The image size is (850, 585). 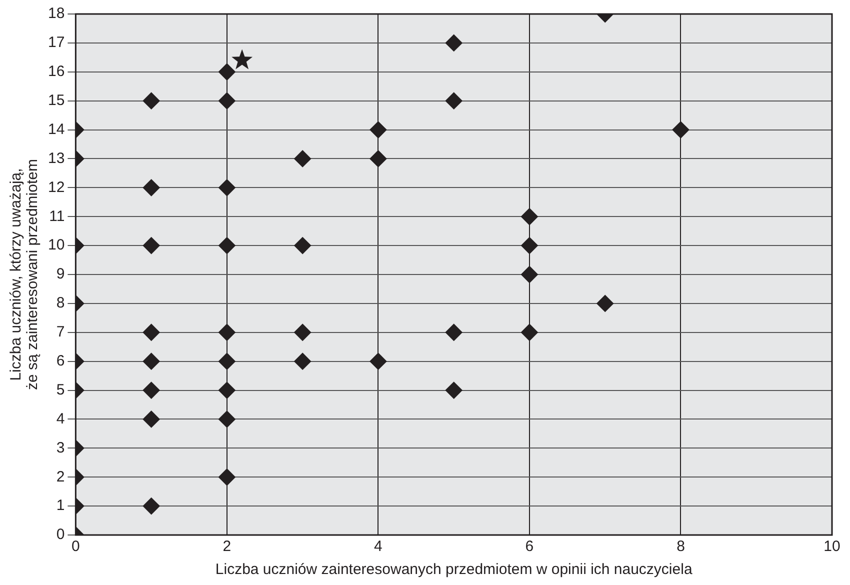 I want to click on y-tick-label: 1, so click(x=60, y=505).